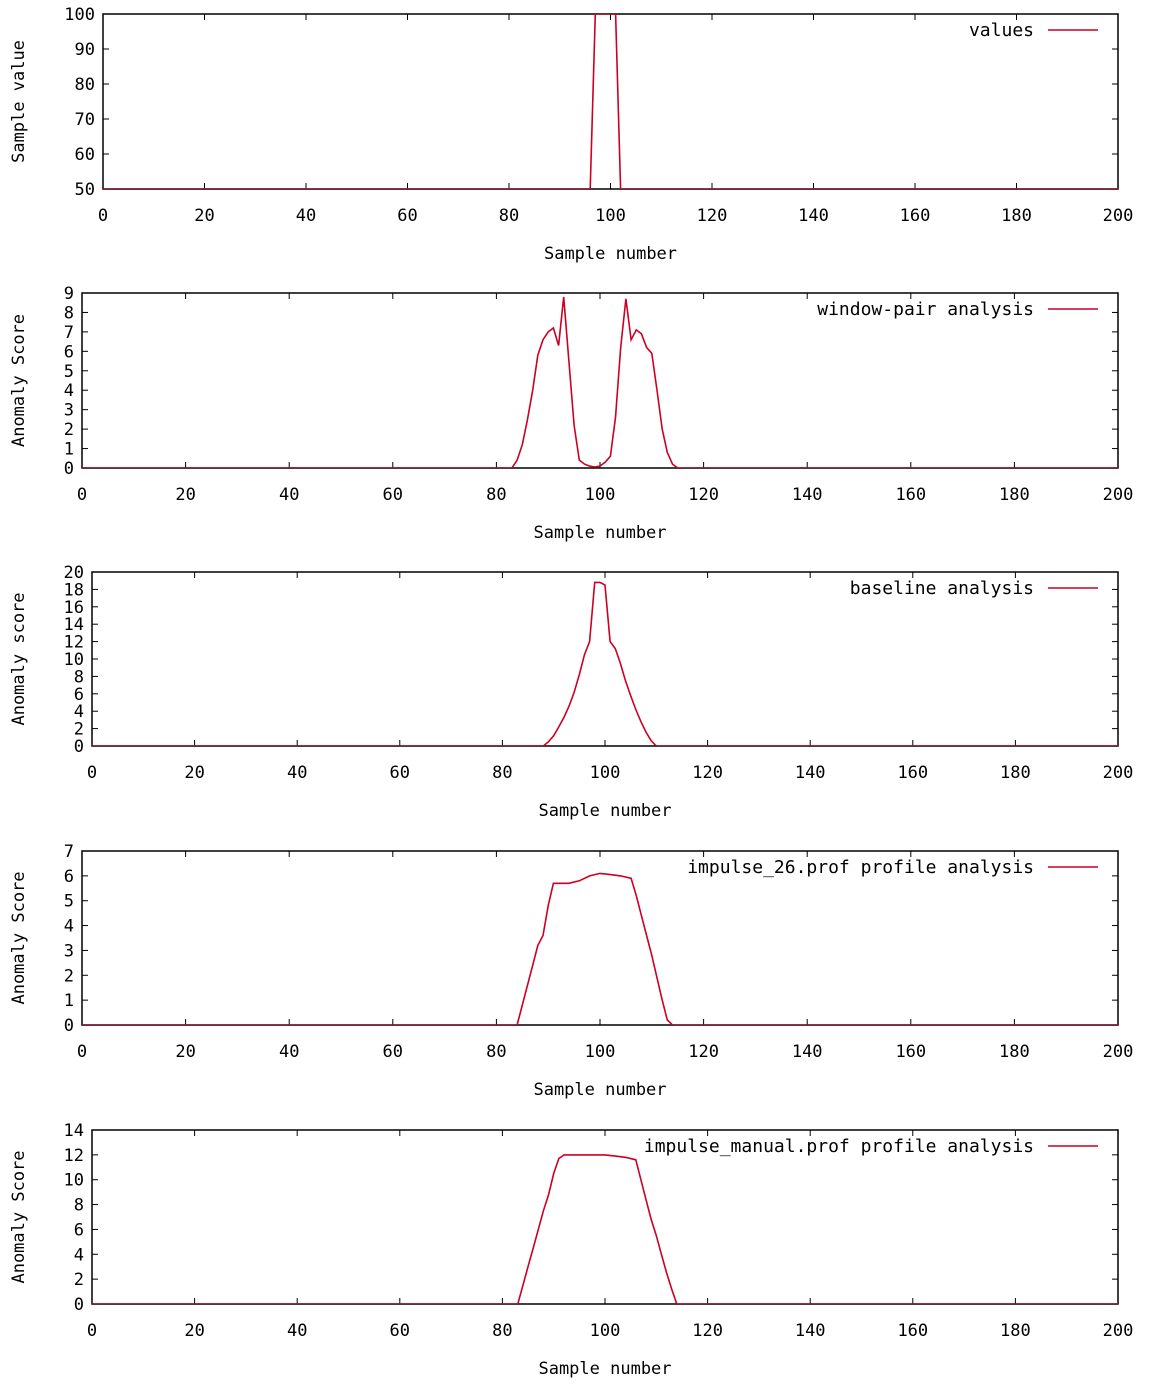 The width and height of the screenshot is (1152, 1384). I want to click on legend-label: impulse_26.prof profile analysis, so click(860, 867).